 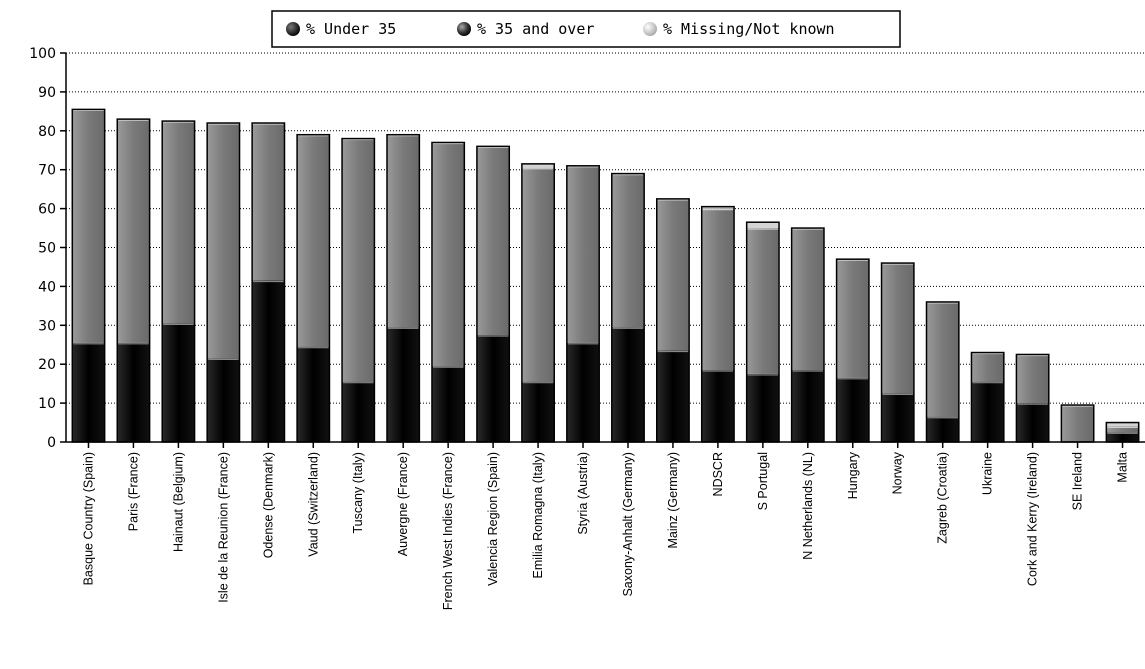 I want to click on y-tick-label: 50, so click(x=47, y=249).